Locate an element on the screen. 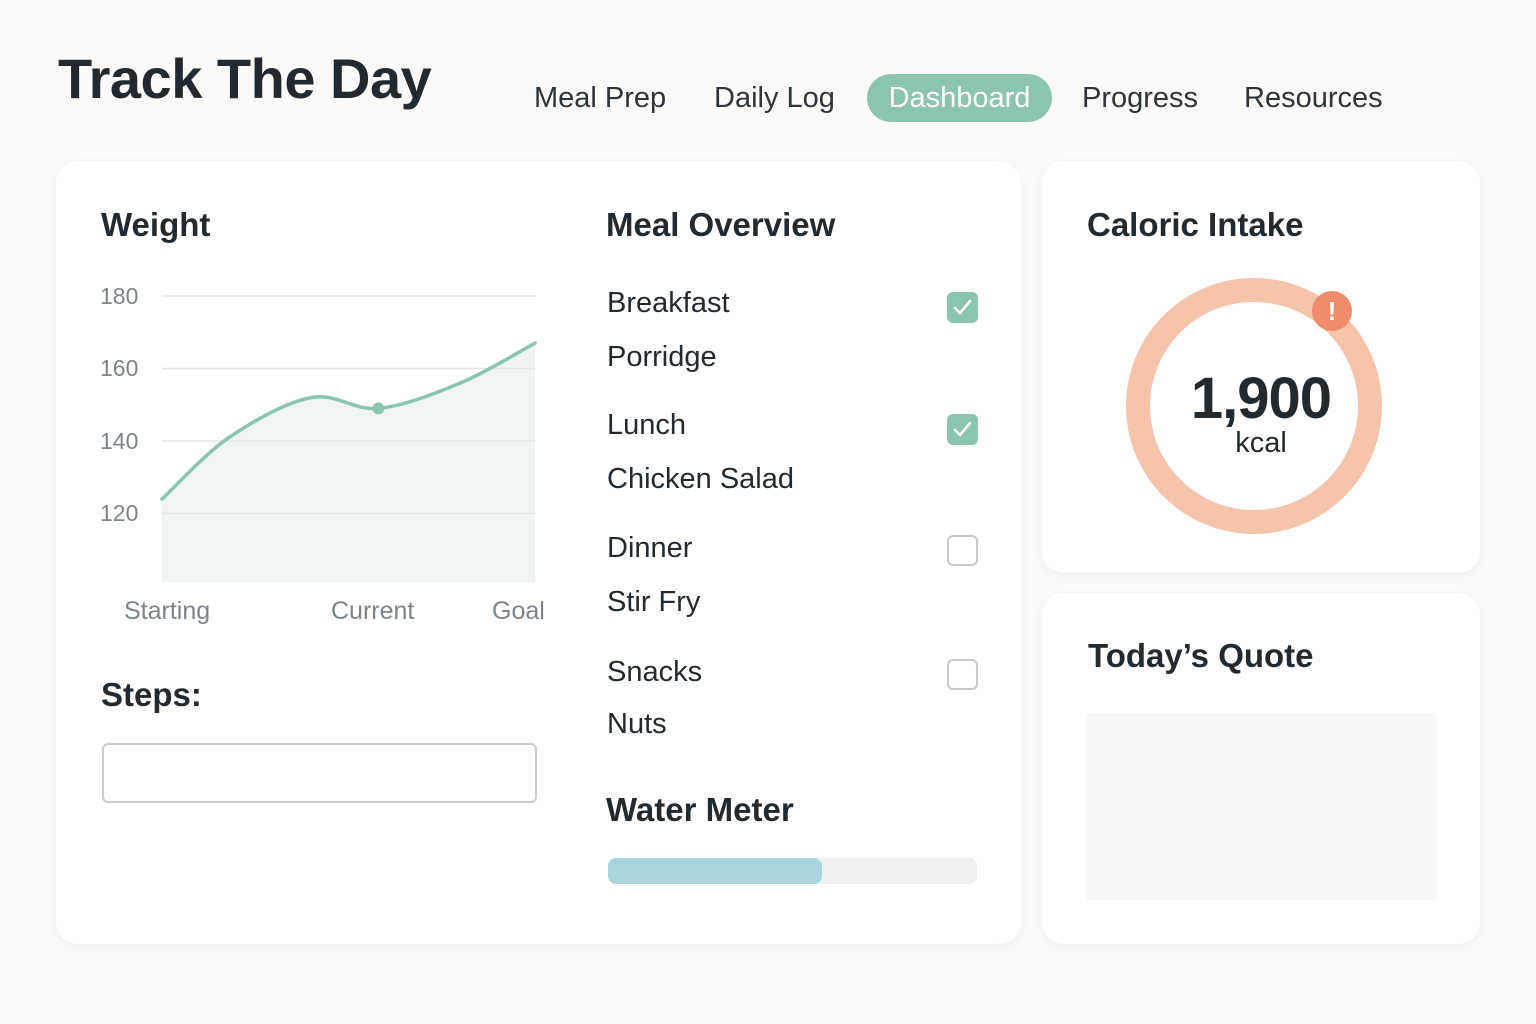 Image resolution: width=1536 pixels, height=1024 pixels. water-meter is located at coordinates (792, 871).